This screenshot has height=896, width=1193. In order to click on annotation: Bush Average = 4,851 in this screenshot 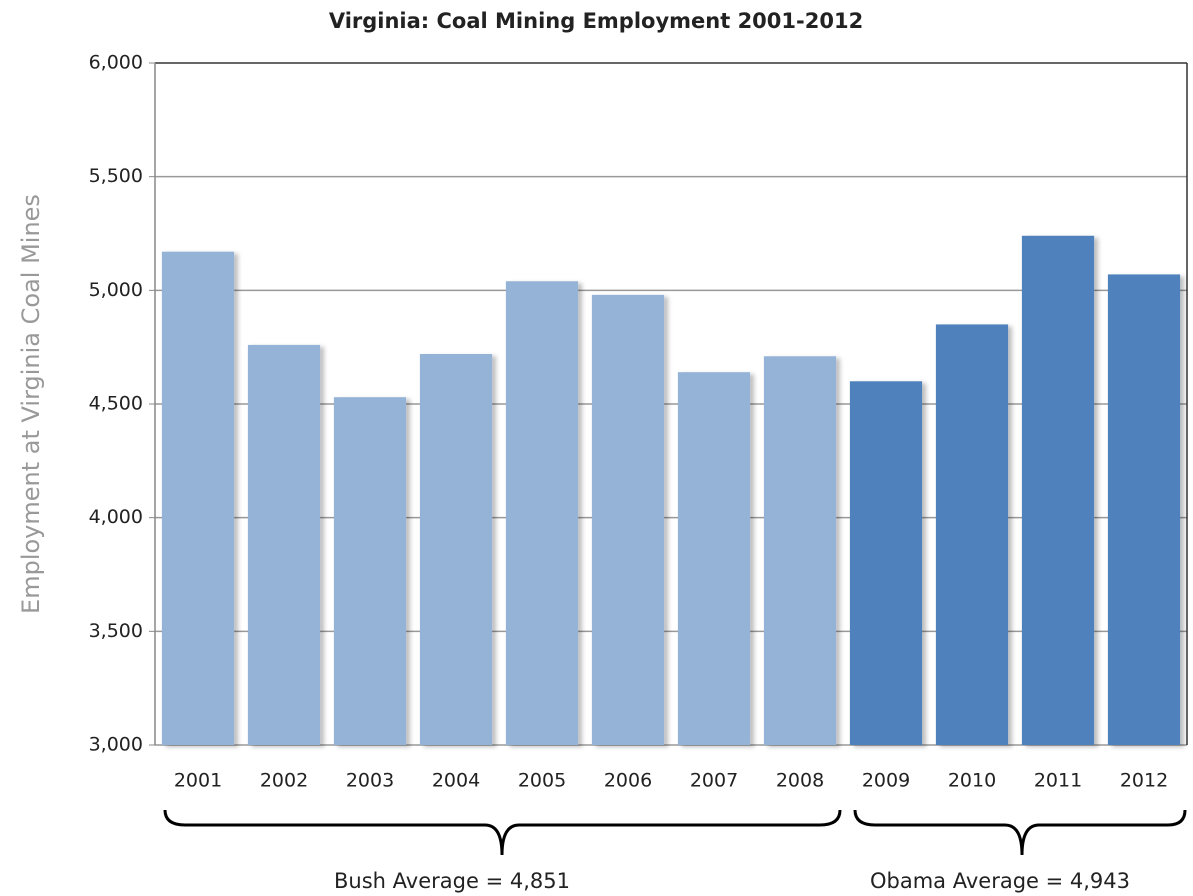, I will do `click(452, 881)`.